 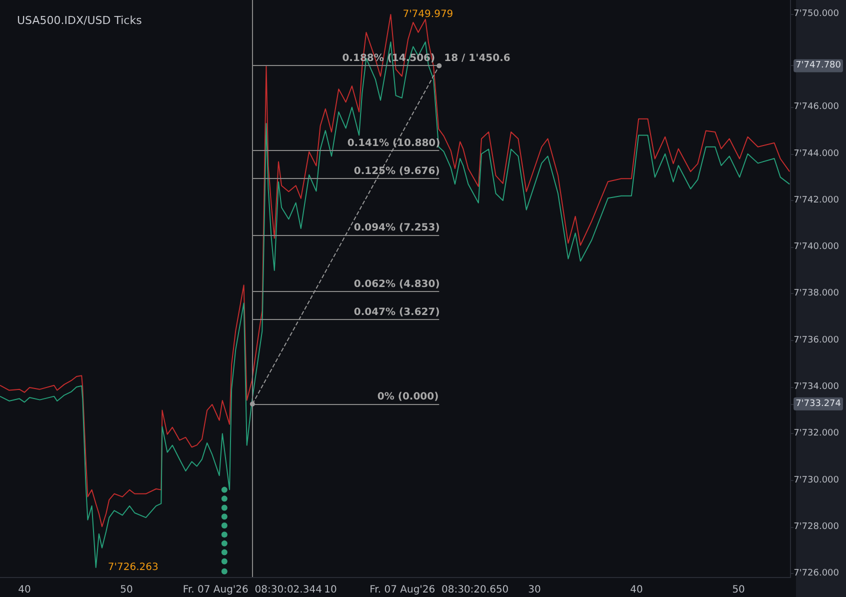 I want to click on annotation: 7'749.979, so click(x=428, y=14).